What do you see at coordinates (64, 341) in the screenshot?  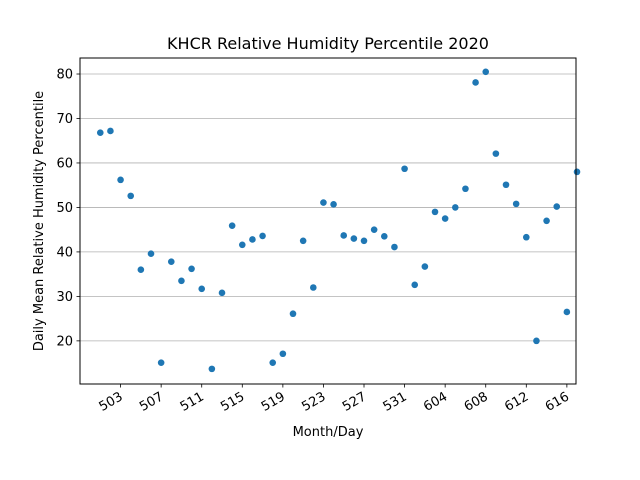 I see `y-tick-label: 20` at bounding box center [64, 341].